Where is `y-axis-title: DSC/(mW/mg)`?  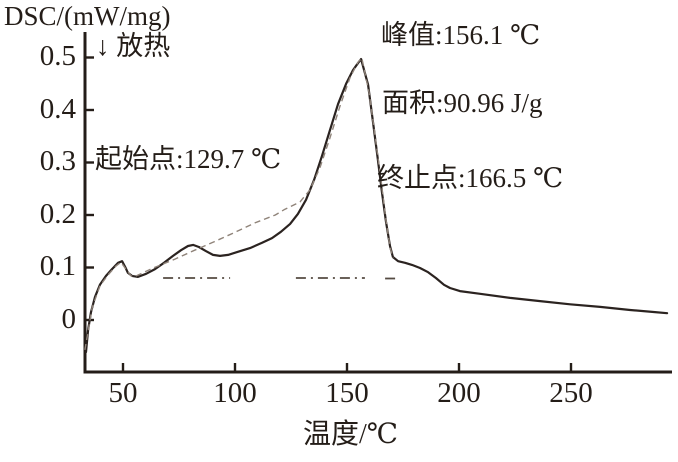 y-axis-title: DSC/(mW/mg) is located at coordinates (87, 16).